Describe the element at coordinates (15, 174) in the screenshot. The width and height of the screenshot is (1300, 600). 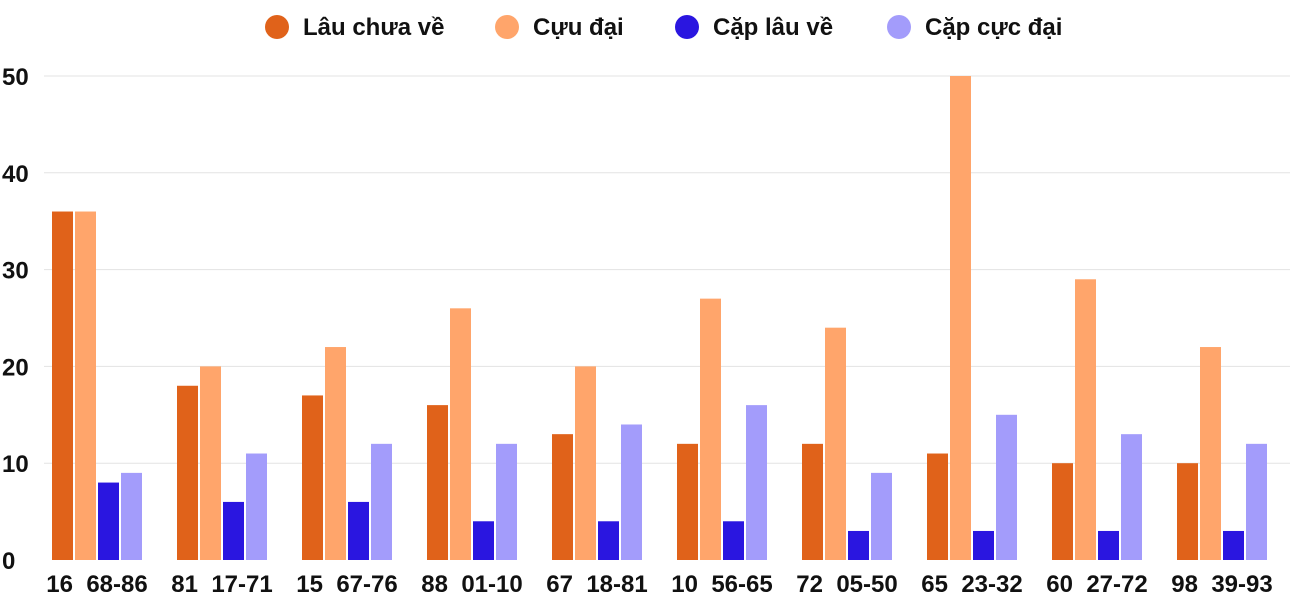
I see `y-tick-label: 40` at that location.